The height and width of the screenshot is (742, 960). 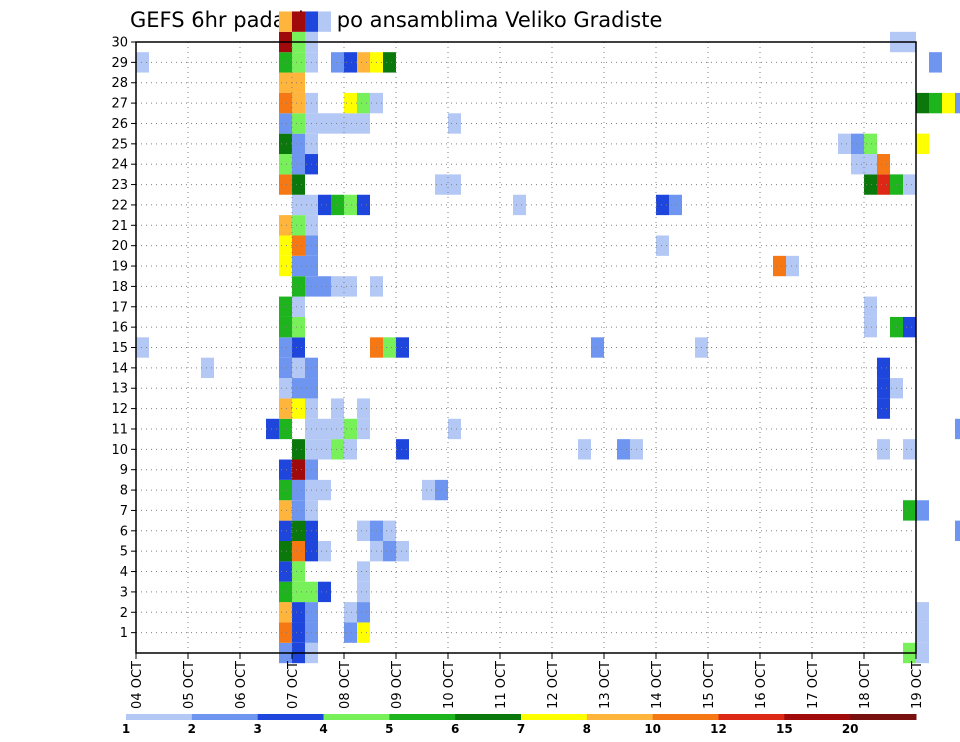 I want to click on legend-label: 3, so click(x=257, y=729).